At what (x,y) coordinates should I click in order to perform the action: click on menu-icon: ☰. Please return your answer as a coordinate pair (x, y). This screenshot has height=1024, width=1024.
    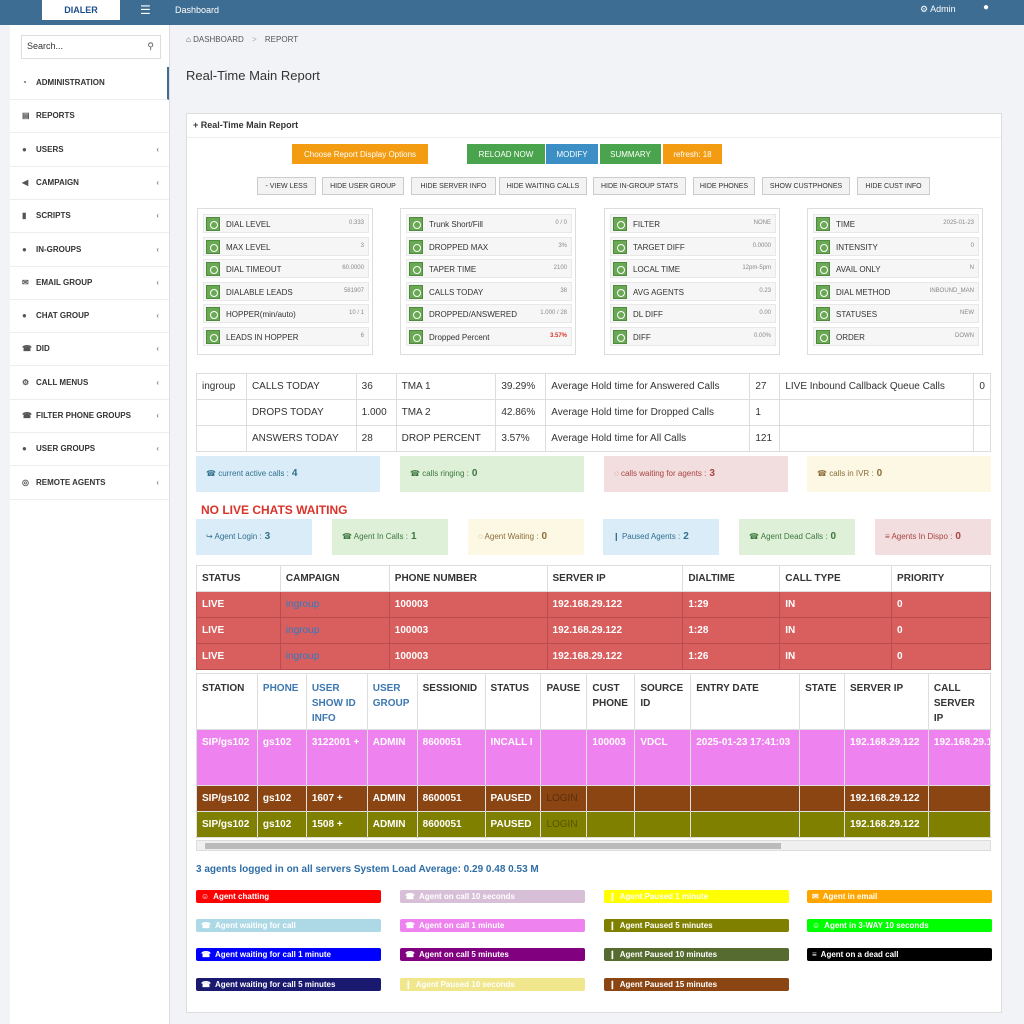
    Looking at the image, I should click on (145, 10).